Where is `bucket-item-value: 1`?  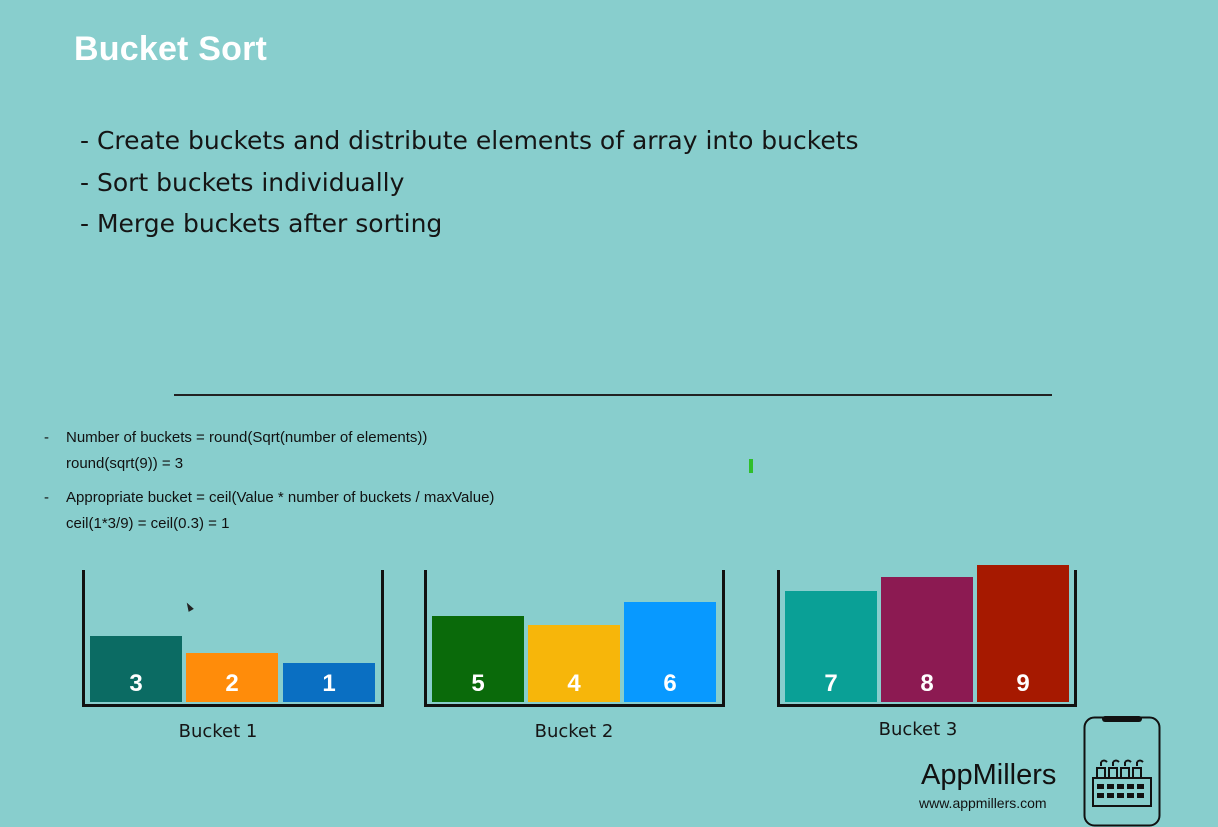
bucket-item-value: 1 is located at coordinates (329, 683).